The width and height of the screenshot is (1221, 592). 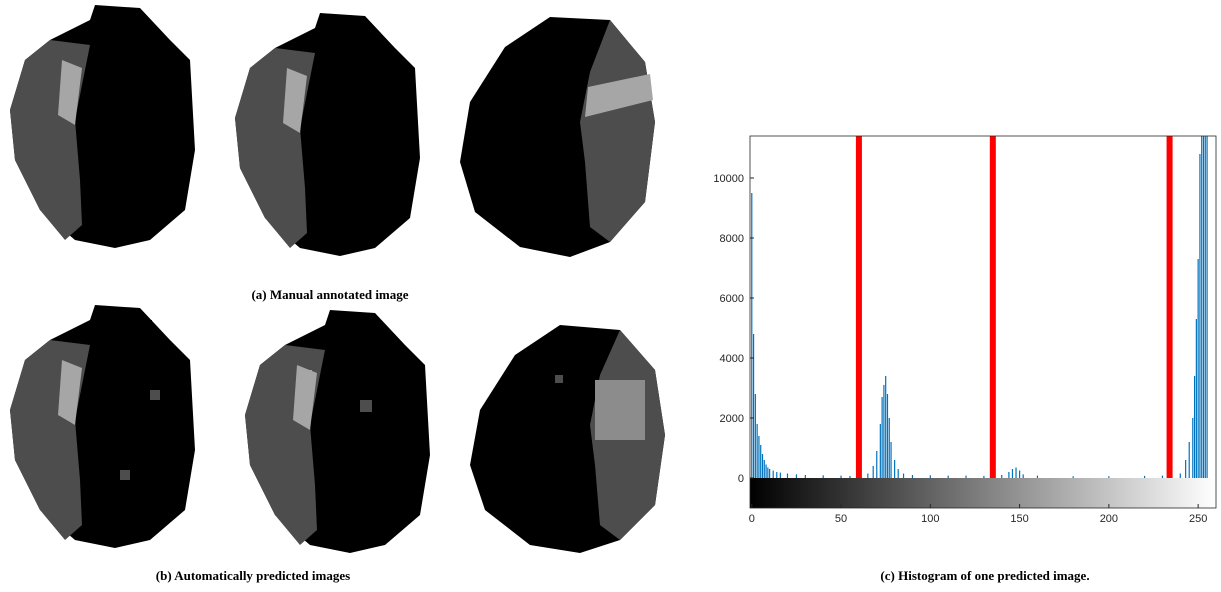 What do you see at coordinates (1109, 519) in the screenshot?
I see `x-tick-label: 200` at bounding box center [1109, 519].